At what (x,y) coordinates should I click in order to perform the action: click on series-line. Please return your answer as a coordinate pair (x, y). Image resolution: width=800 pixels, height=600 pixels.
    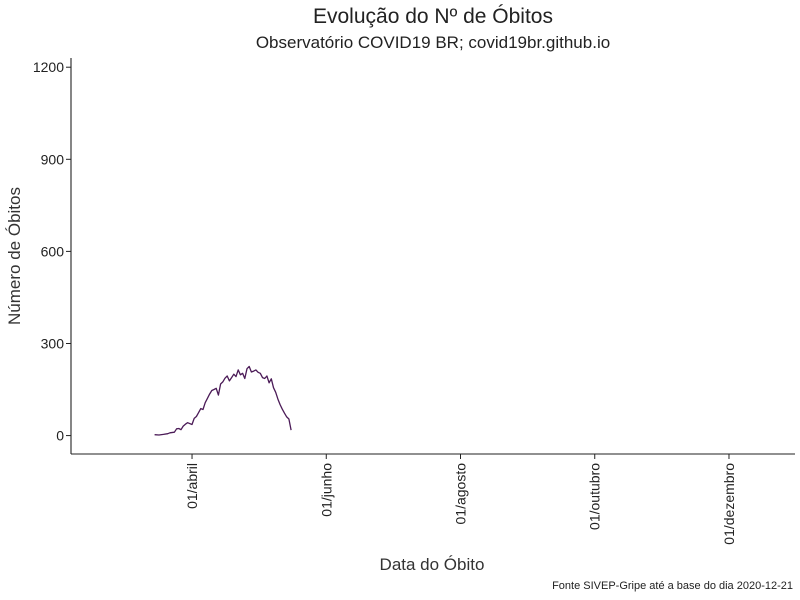
    Looking at the image, I should click on (223, 400).